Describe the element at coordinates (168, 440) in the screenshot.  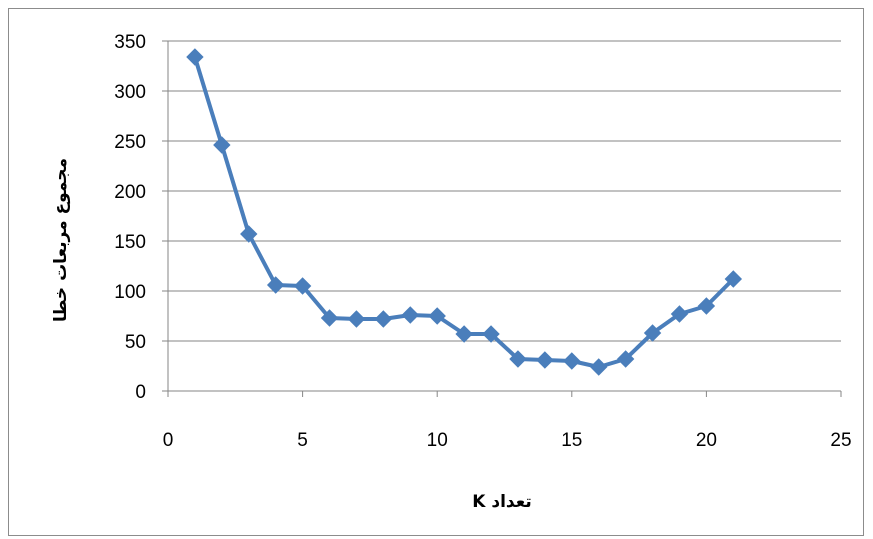
I see `x-tick-label-0: 0` at that location.